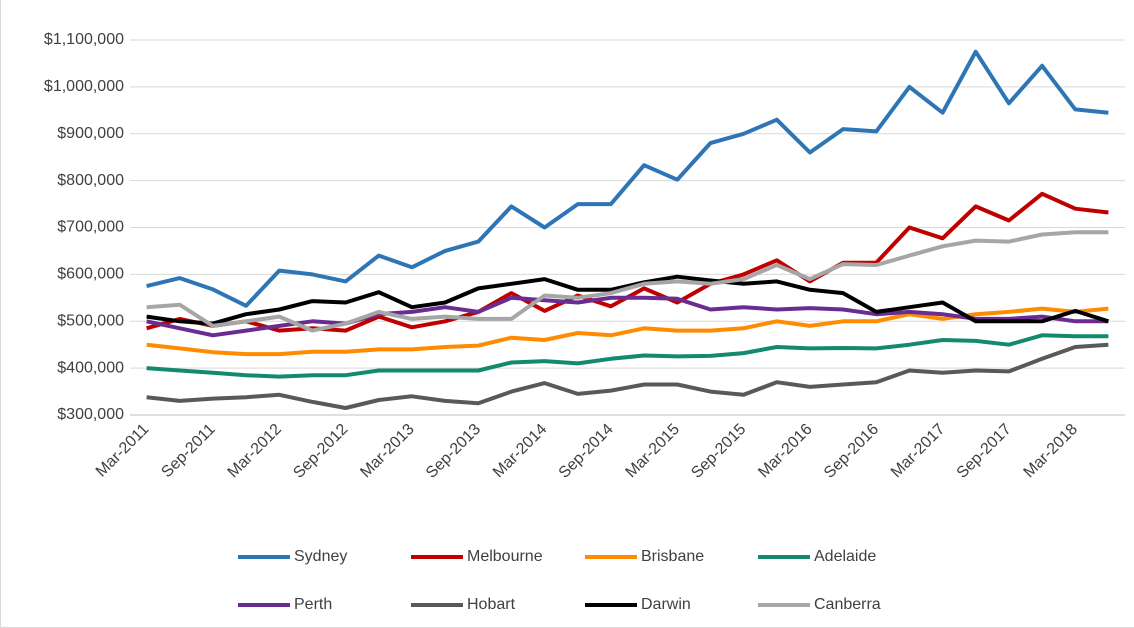 The height and width of the screenshot is (628, 1134). What do you see at coordinates (653, 451) in the screenshot?
I see `x-tick-label: Mar-2015` at bounding box center [653, 451].